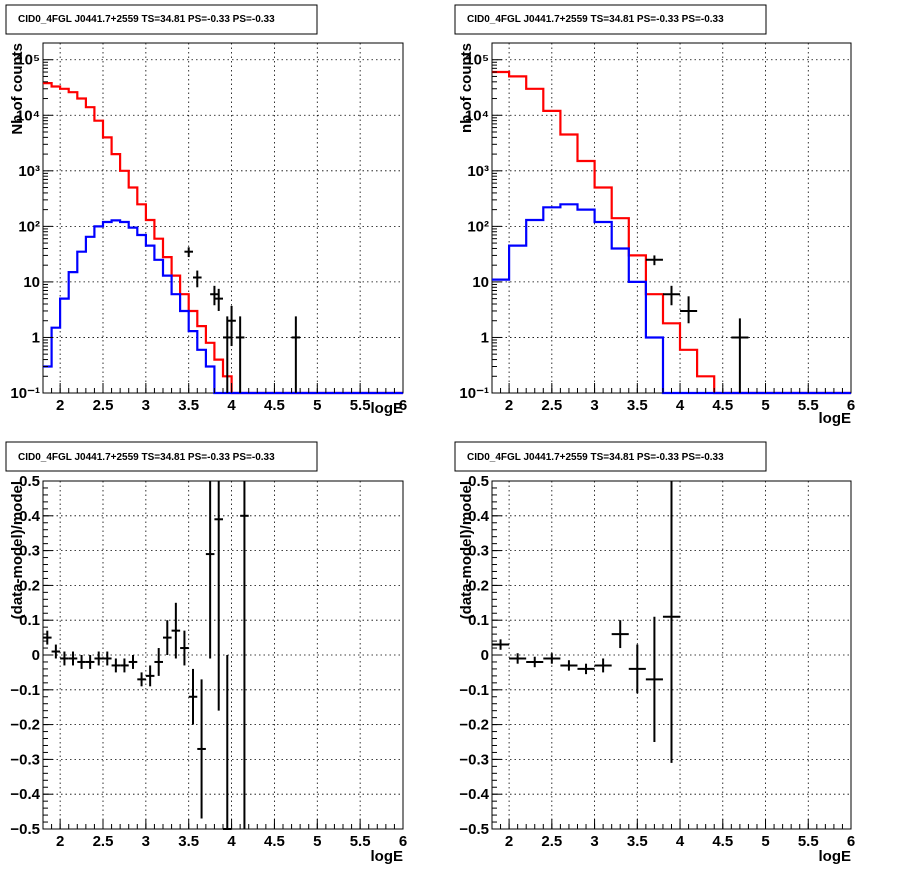 The width and height of the screenshot is (898, 875). Describe the element at coordinates (17, 89) in the screenshot. I see `y-axis-label: Nb of counts` at that location.